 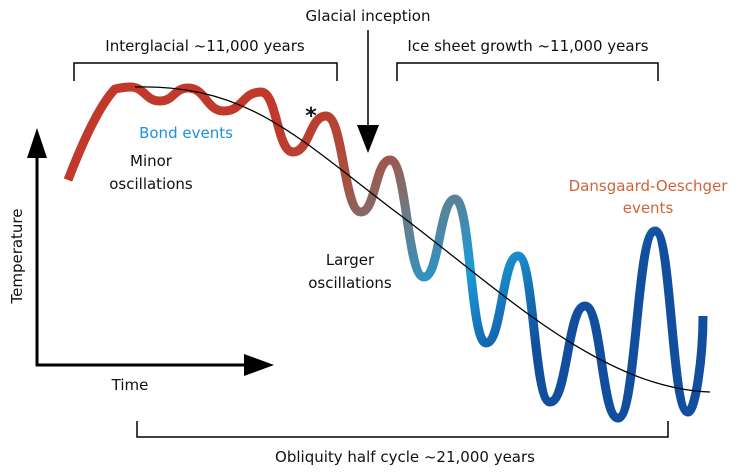 I want to click on y-axis-arrow-icon, so click(x=37, y=143).